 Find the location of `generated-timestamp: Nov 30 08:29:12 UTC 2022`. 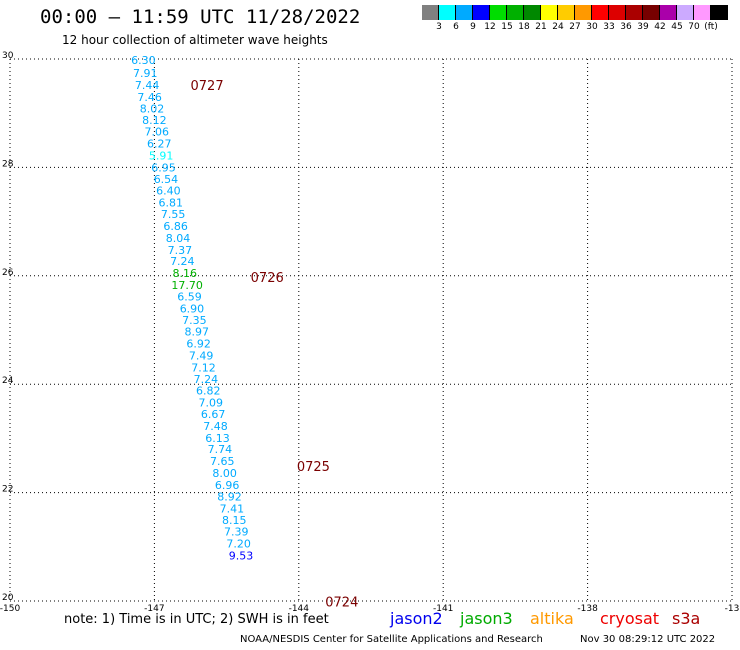

generated-timestamp: Nov 30 08:29:12 UTC 2022 is located at coordinates (648, 639).